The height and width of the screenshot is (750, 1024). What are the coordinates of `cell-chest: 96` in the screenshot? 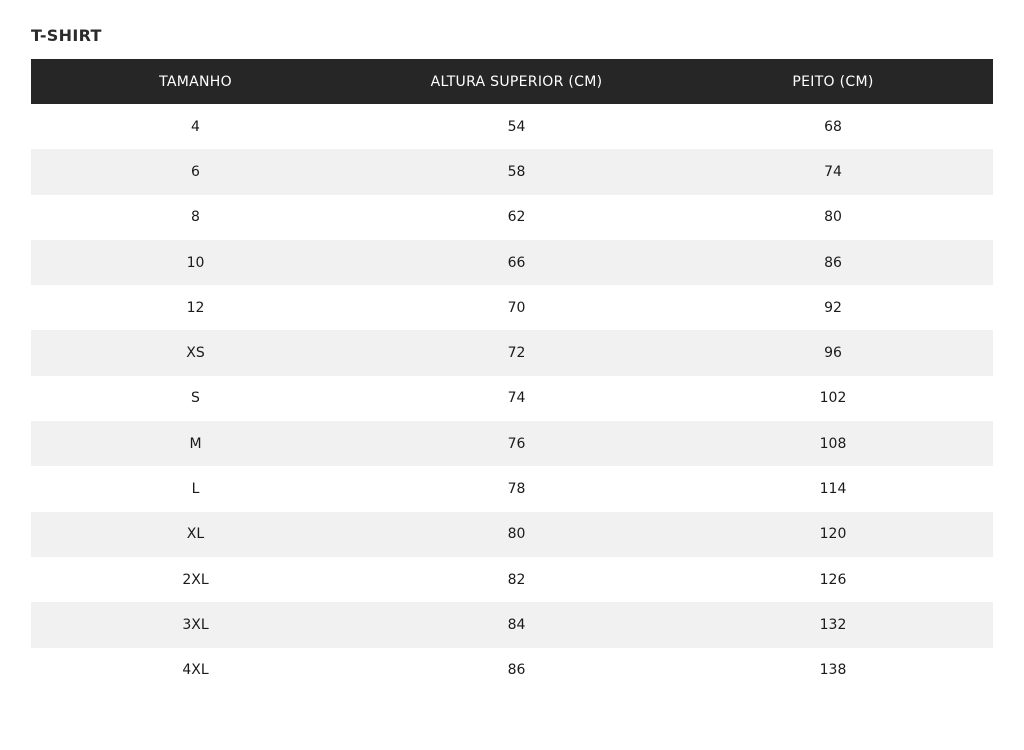 It's located at (833, 353).